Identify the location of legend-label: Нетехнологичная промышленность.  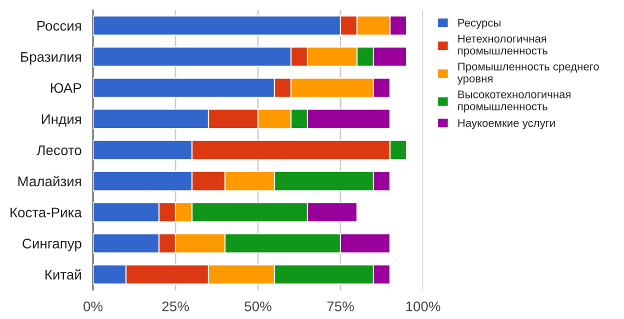
(503, 45).